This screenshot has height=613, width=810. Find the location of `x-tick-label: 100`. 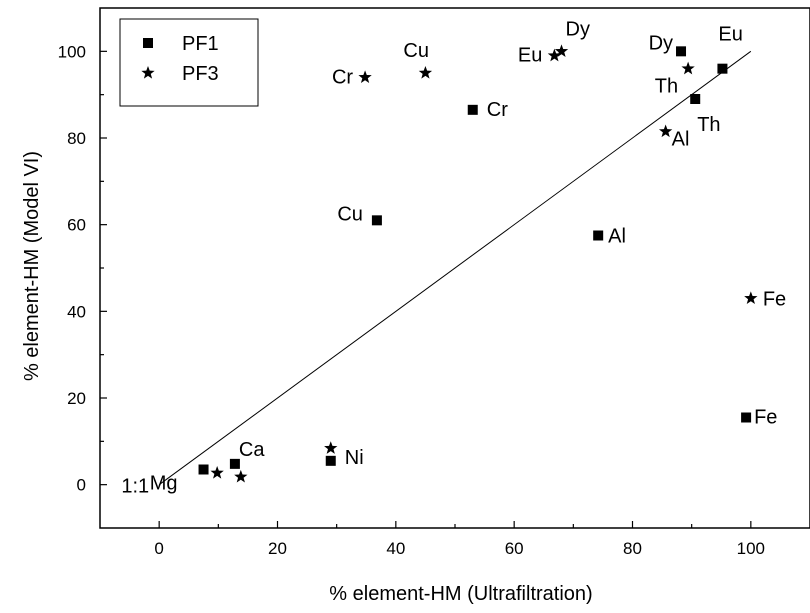

x-tick-label: 100 is located at coordinates (751, 548).